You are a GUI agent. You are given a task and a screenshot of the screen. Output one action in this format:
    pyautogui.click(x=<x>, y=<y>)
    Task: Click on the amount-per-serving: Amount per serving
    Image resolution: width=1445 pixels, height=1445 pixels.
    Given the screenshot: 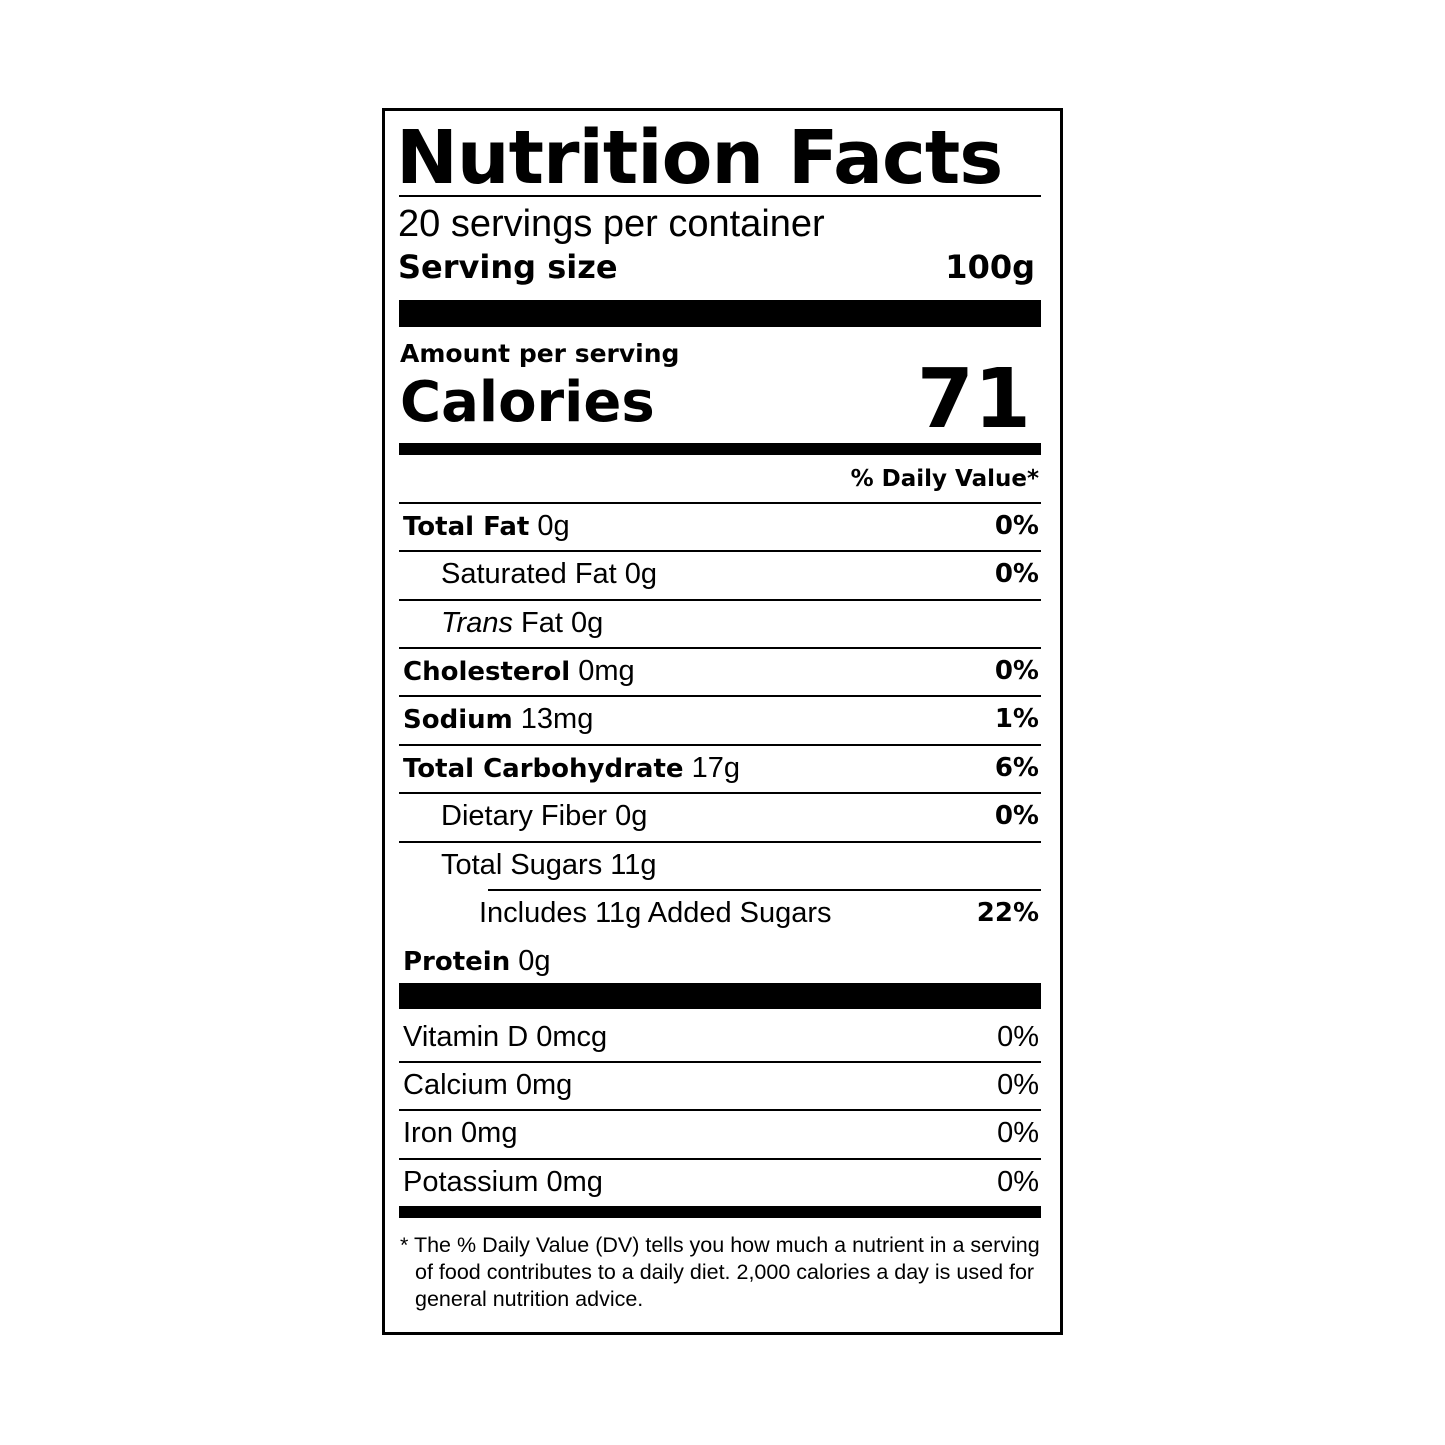 What is the action you would take?
    pyautogui.click(x=540, y=353)
    